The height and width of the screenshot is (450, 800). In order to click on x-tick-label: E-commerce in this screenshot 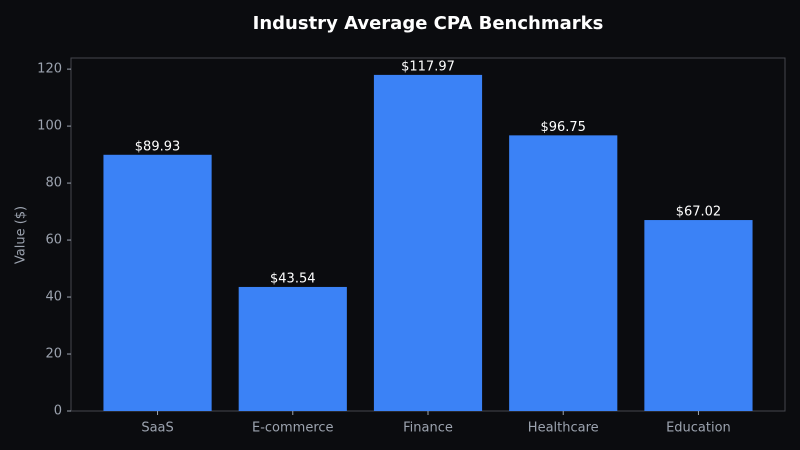, I will do `click(293, 428)`.